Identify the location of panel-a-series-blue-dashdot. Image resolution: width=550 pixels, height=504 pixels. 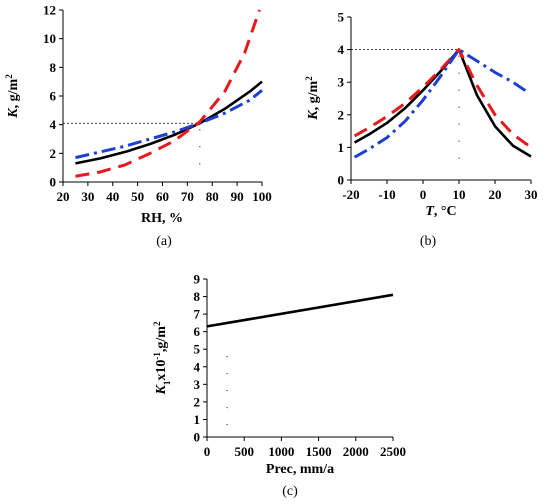
(169, 124).